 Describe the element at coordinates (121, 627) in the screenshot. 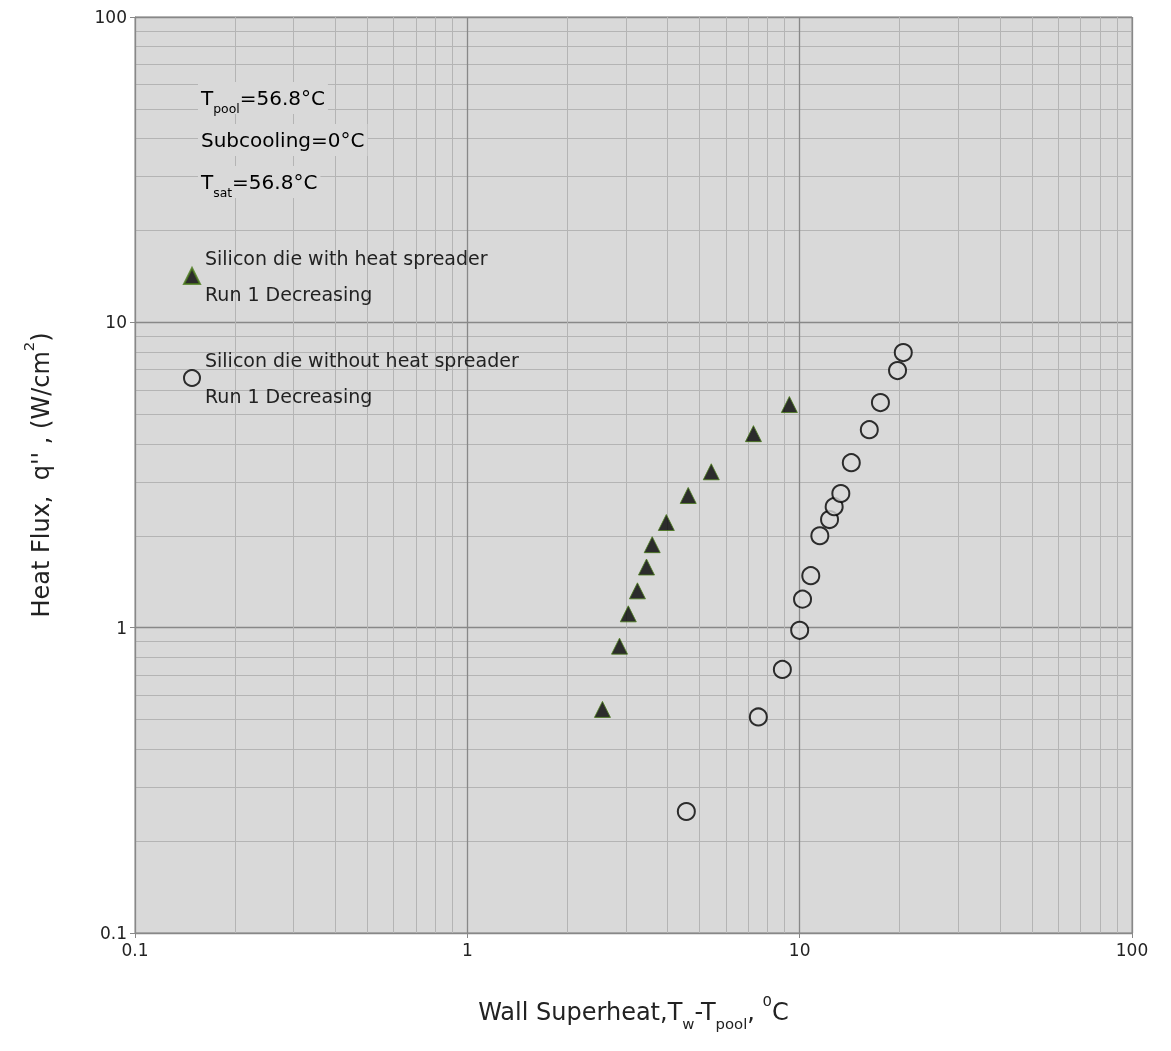

I see `y-tick-label: 1` at that location.